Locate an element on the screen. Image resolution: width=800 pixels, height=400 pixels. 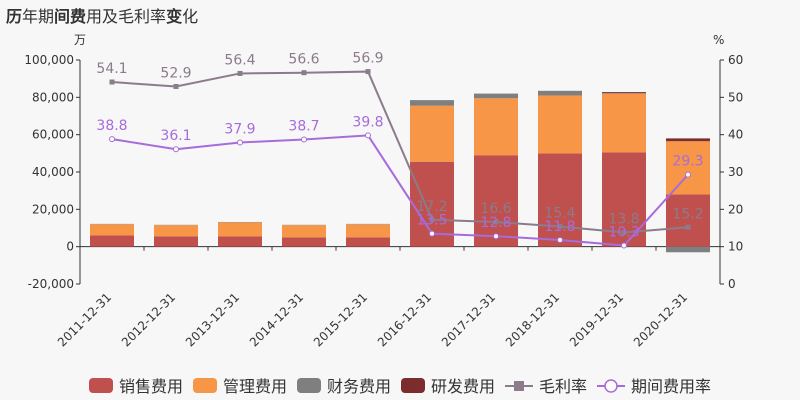
right-tick-label: 50 is located at coordinates (735, 97).